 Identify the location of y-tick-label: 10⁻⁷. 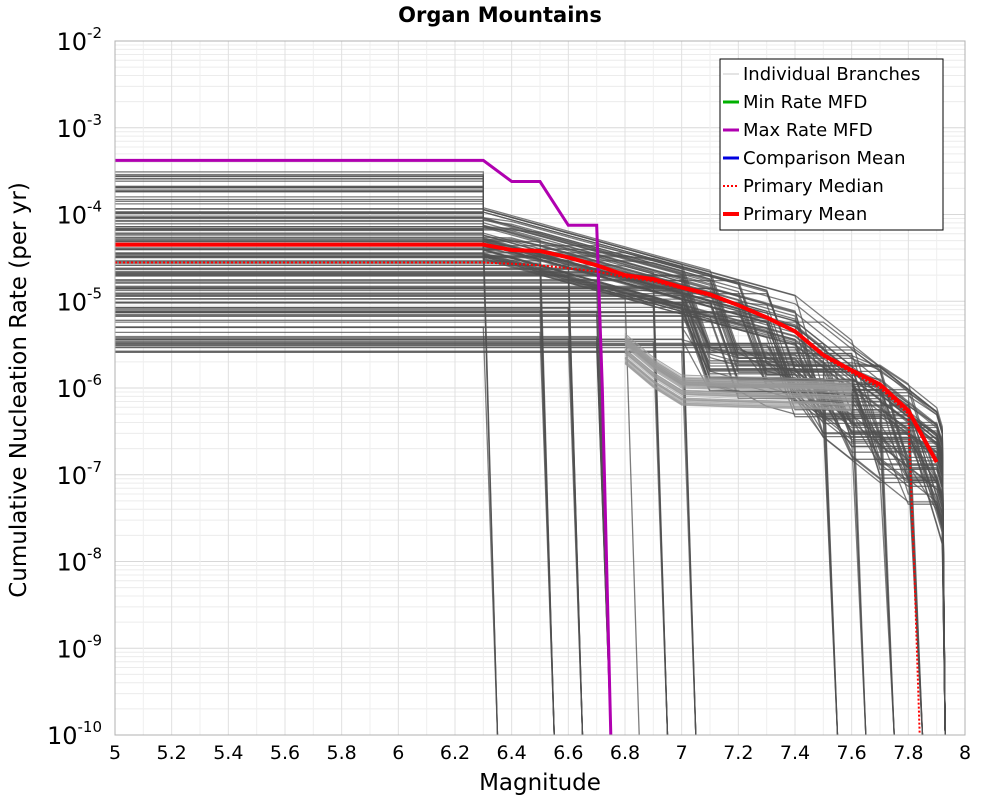
(79, 474).